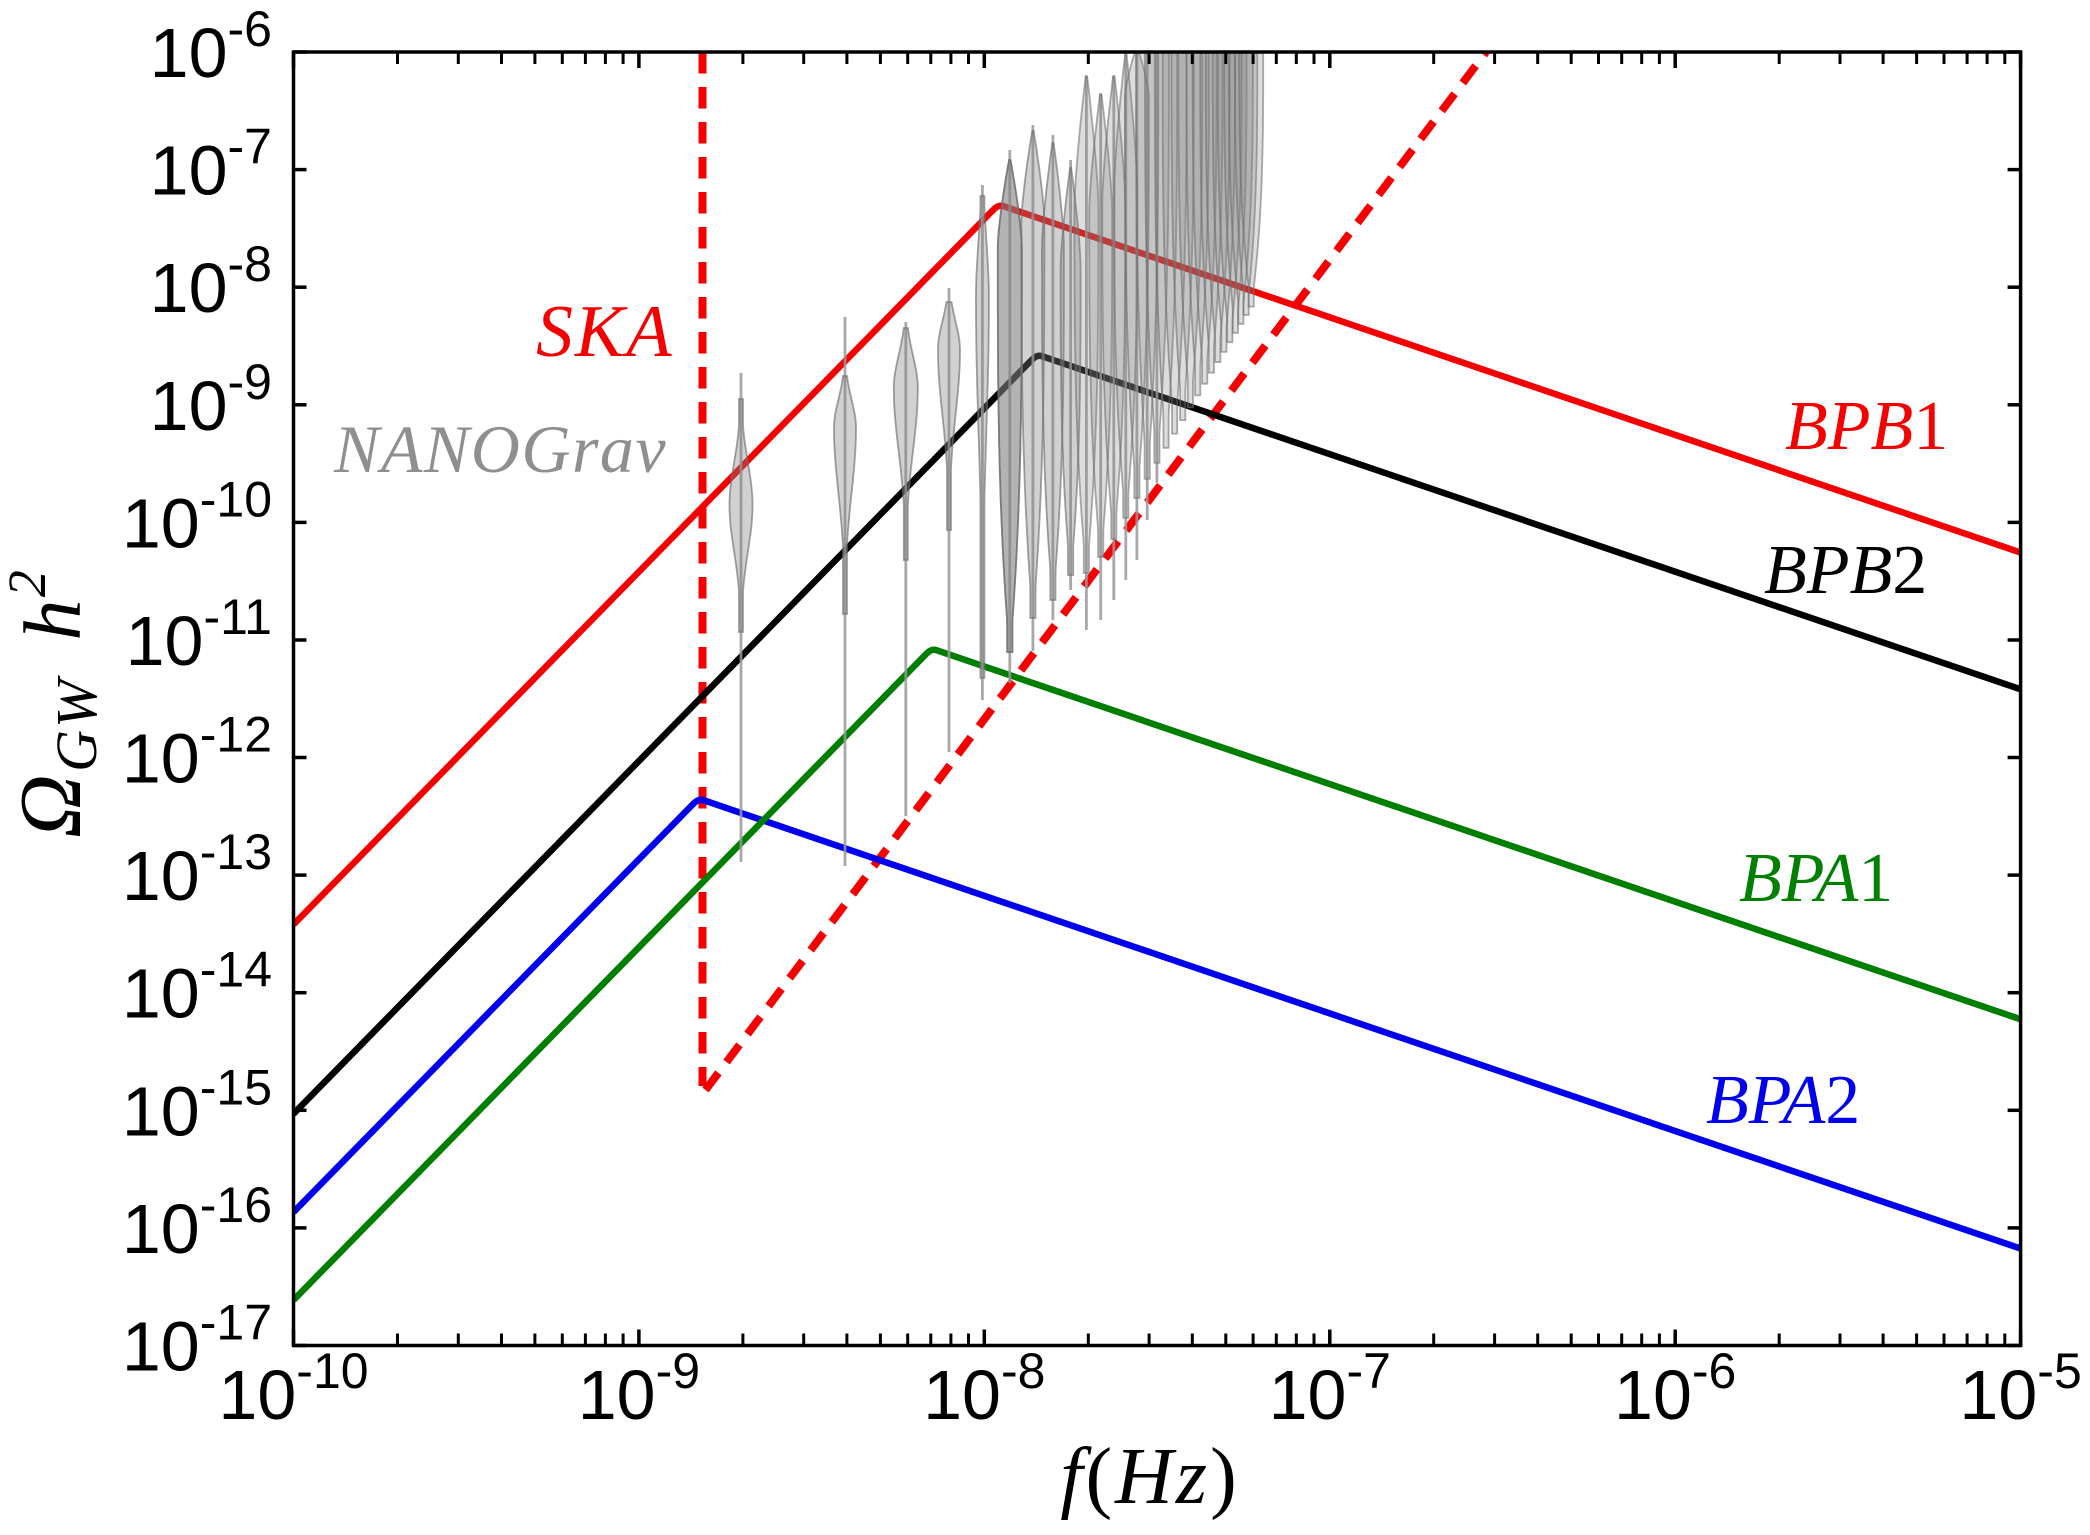 This screenshot has width=2090, height=1535. Describe the element at coordinates (1149, 1477) in the screenshot. I see `svg-text: f(Hz)` at that location.